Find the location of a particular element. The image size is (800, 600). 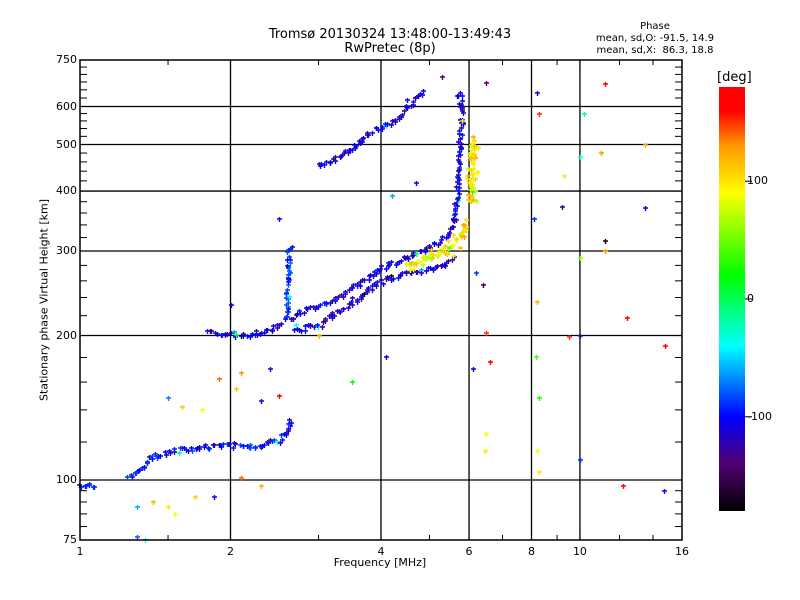

stats-o-line: mean, sd,O: -91.5, 14.9 is located at coordinates (655, 38).